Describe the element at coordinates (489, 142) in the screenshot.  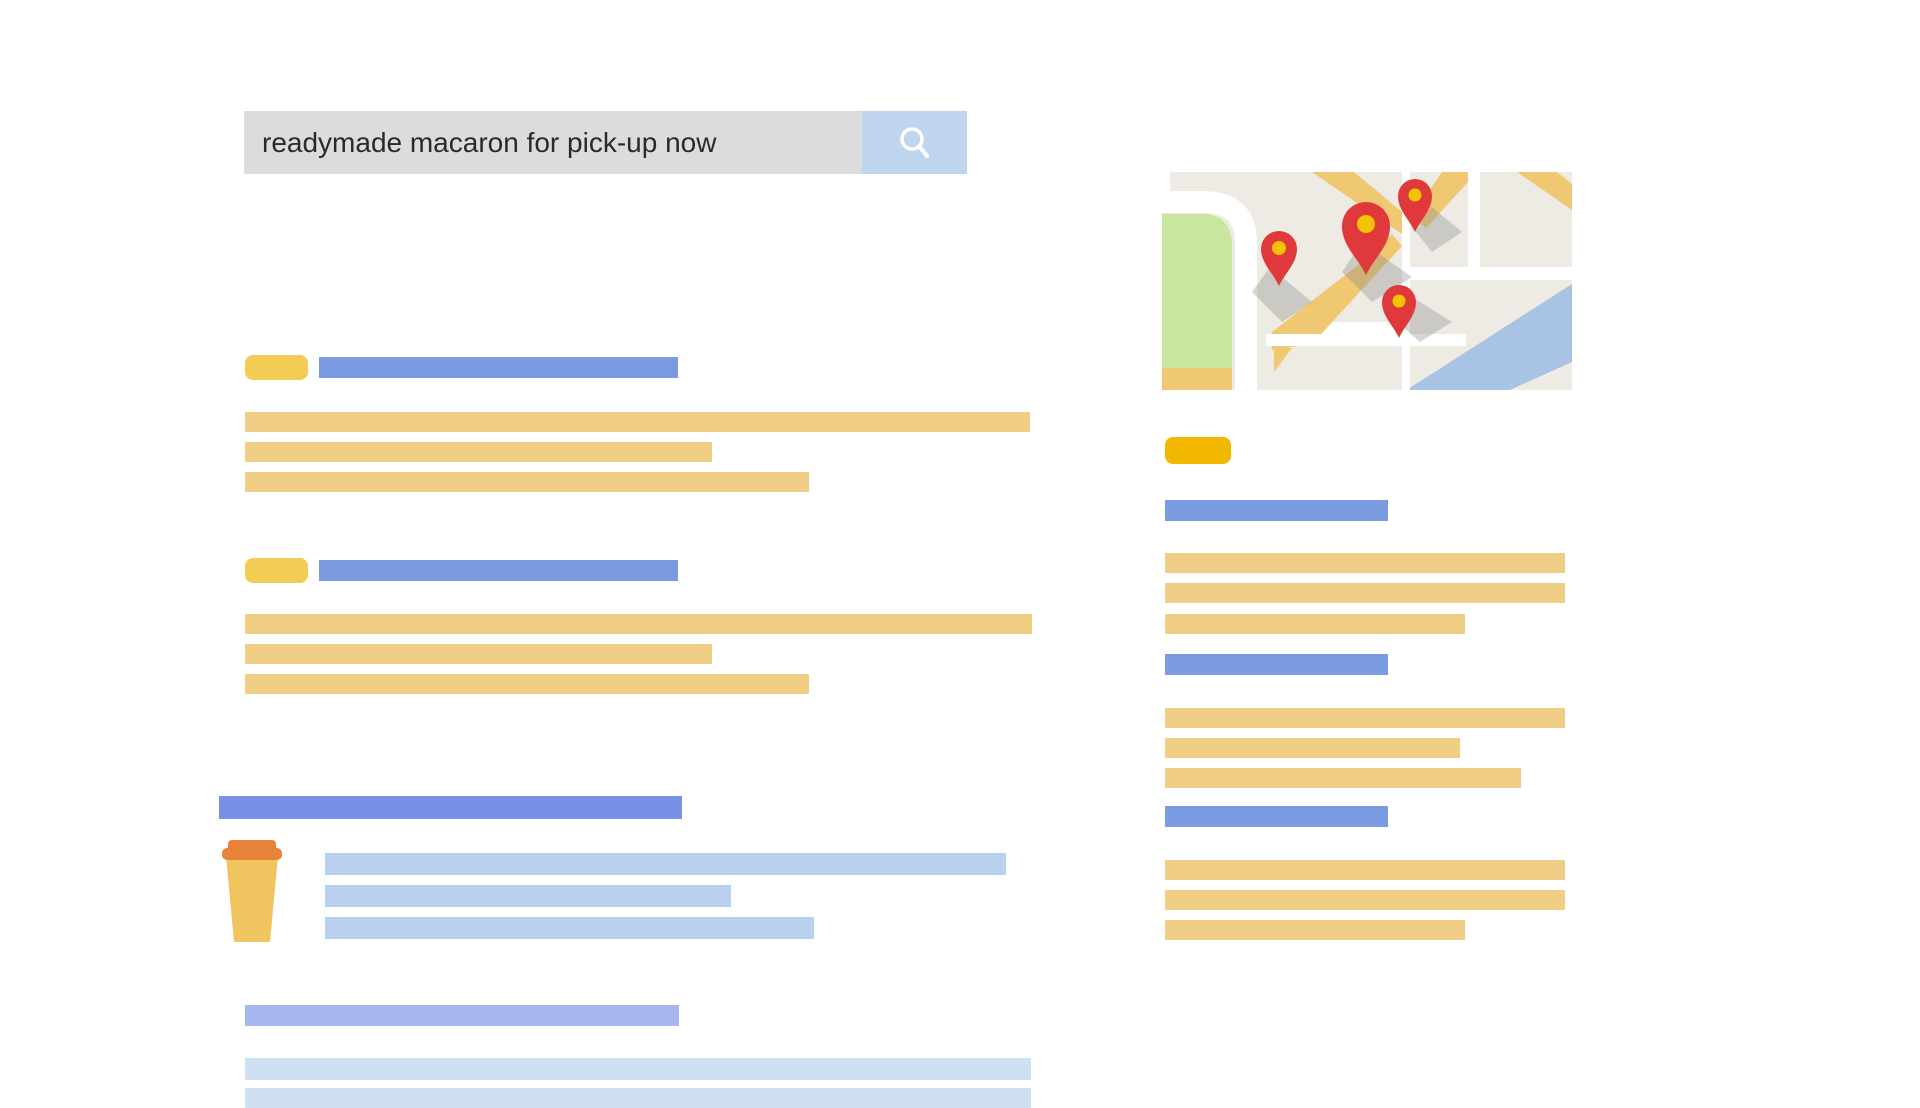
I see `search-query-text: readymade macaron for pick-up now` at that location.